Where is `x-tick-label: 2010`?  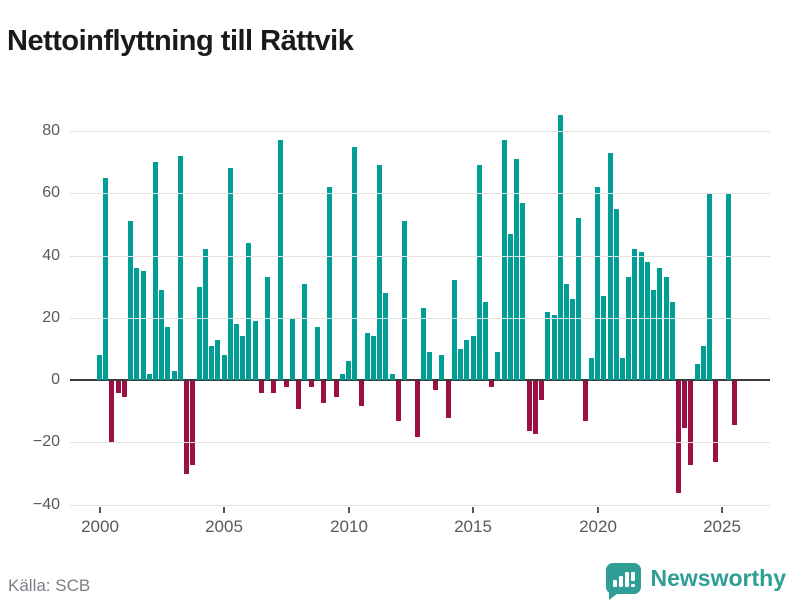
x-tick-label: 2010 is located at coordinates (349, 526).